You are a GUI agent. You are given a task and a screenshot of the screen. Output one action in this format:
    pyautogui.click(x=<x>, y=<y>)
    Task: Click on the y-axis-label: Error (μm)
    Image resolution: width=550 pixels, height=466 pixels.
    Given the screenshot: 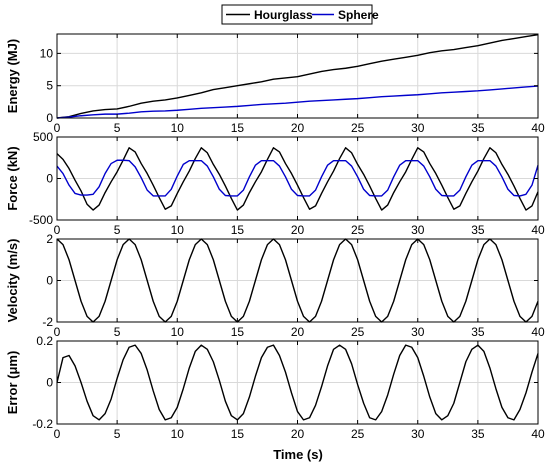 What is the action you would take?
    pyautogui.click(x=12, y=383)
    